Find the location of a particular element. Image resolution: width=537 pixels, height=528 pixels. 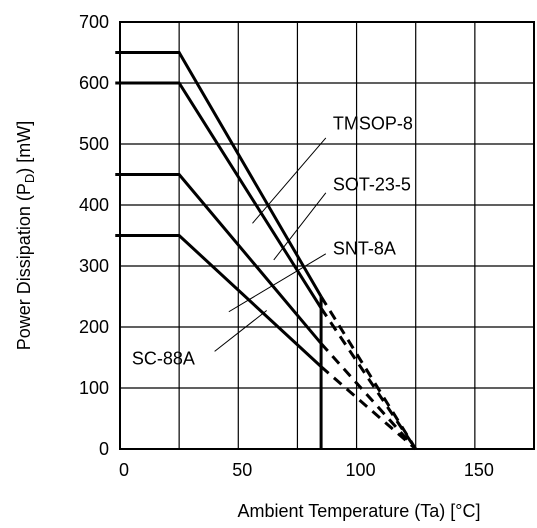

y-axis-title: Power Dissipation (PD) [mW] is located at coordinates (25, 235).